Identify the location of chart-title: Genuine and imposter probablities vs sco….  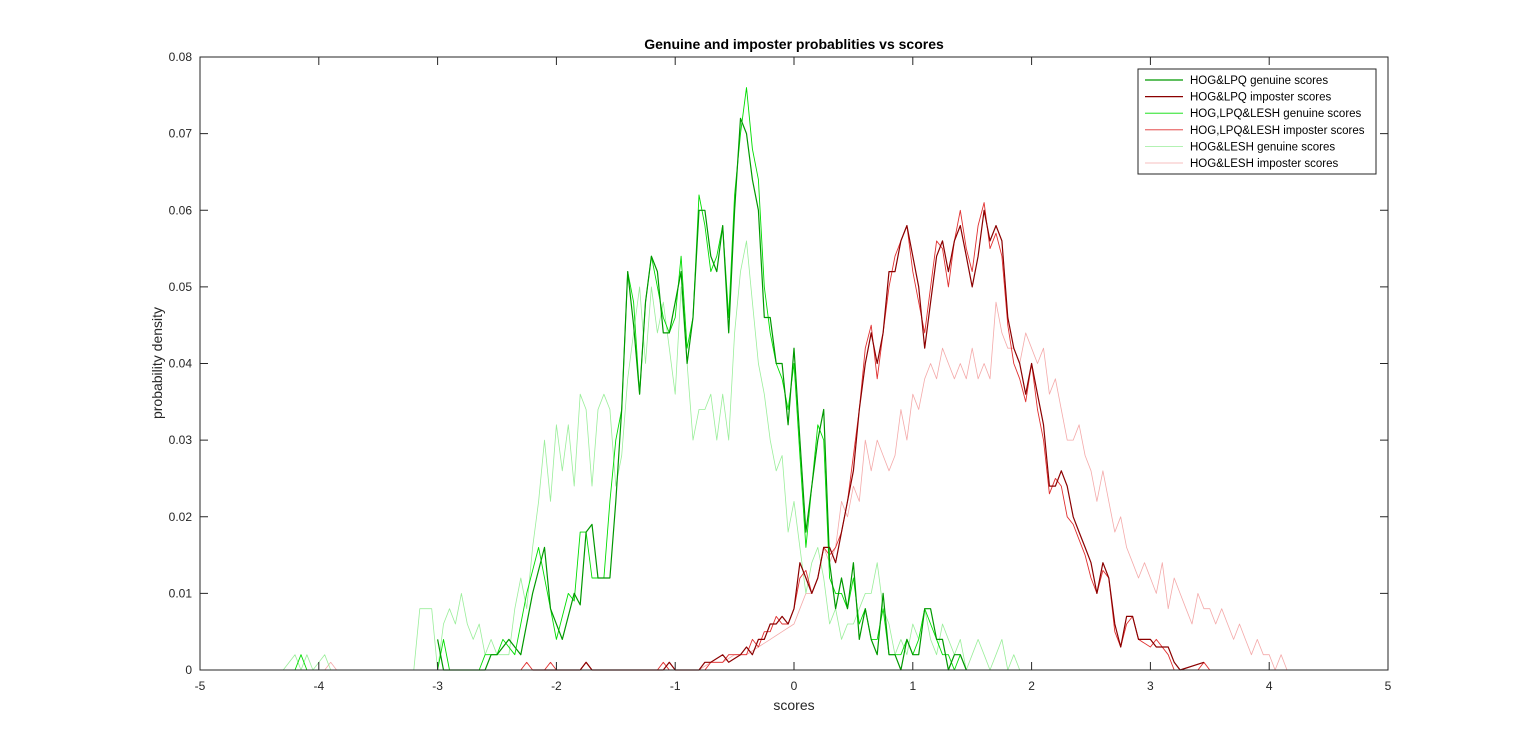
(794, 44).